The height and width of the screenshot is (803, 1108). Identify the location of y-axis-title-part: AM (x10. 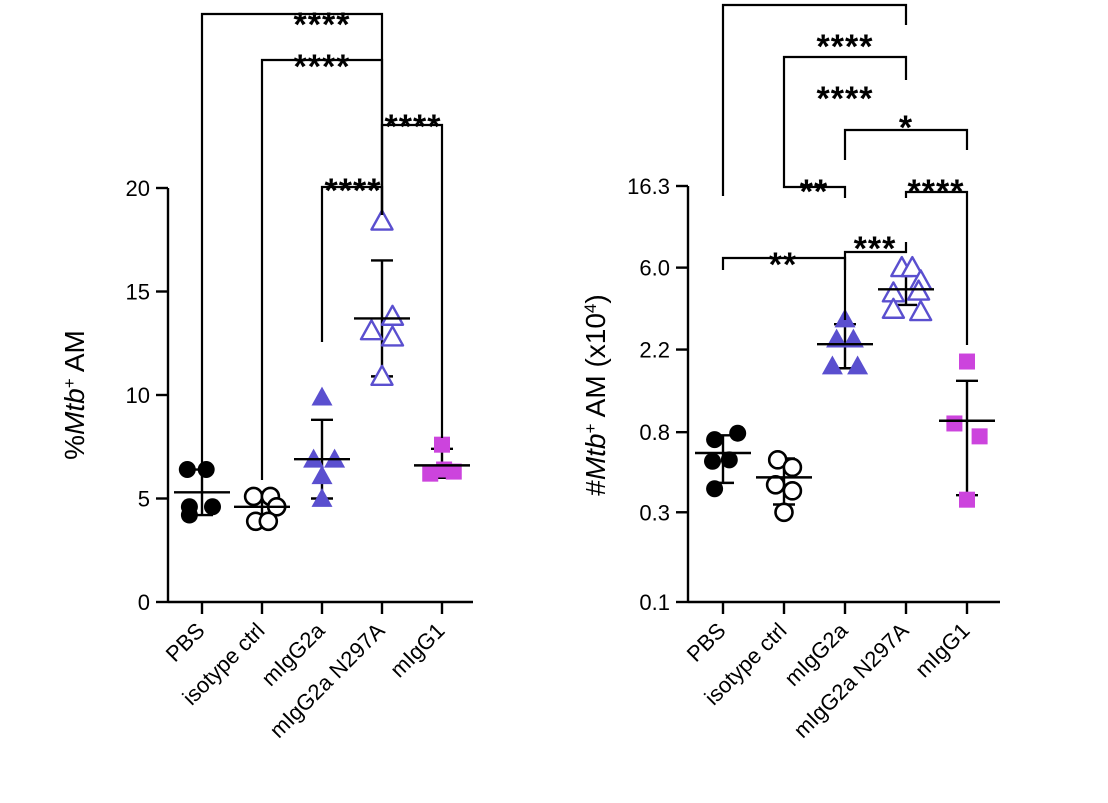
(595, 368).